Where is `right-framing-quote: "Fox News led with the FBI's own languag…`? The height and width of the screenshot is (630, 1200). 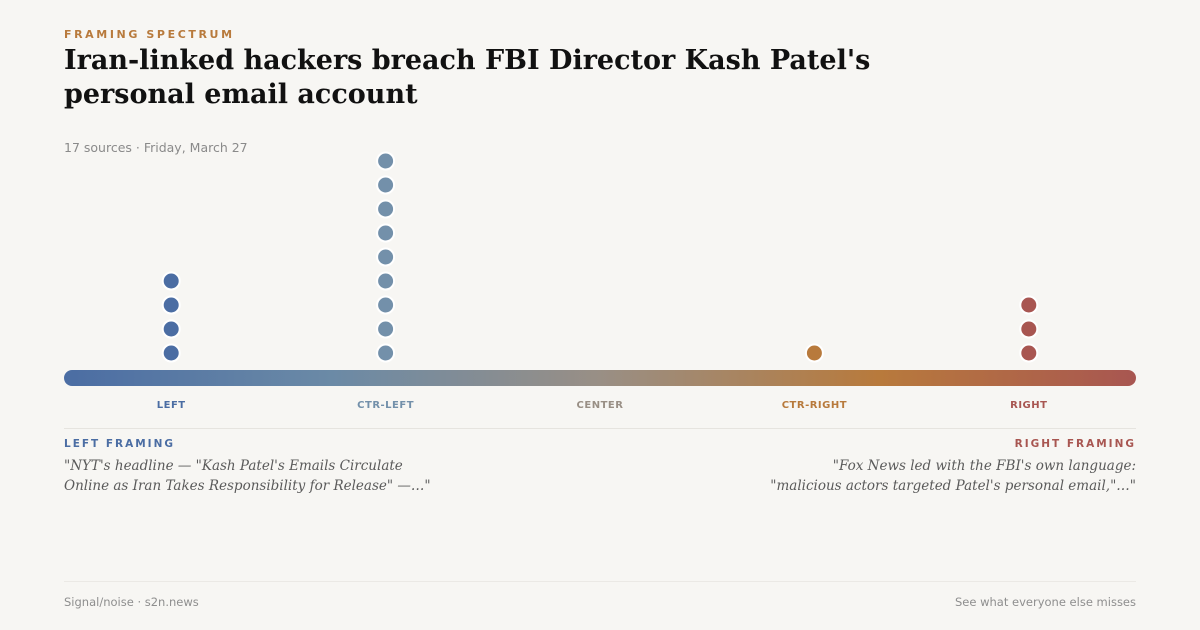
right-framing-quote: "Fox News led with the FBI's own languag… is located at coordinates (953, 476).